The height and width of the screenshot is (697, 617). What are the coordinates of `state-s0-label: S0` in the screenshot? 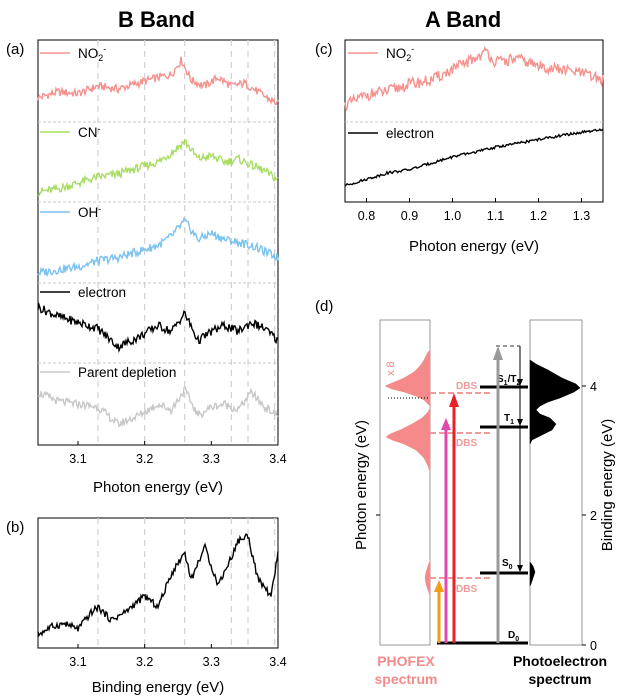 It's located at (507, 564).